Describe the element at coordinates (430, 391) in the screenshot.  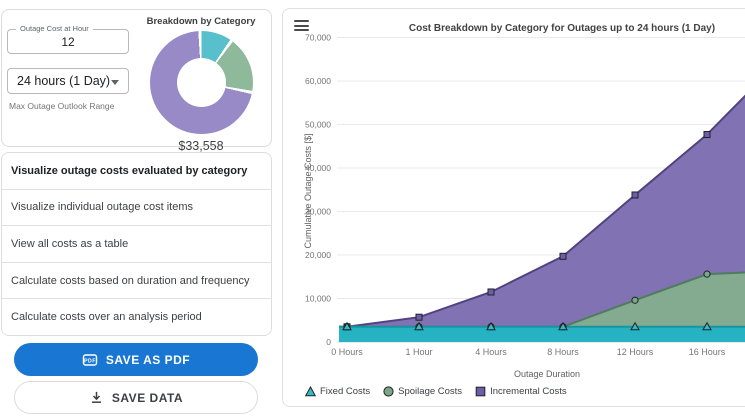
I see `legend-label-spoilage-costs: Spoilage Costs` at that location.